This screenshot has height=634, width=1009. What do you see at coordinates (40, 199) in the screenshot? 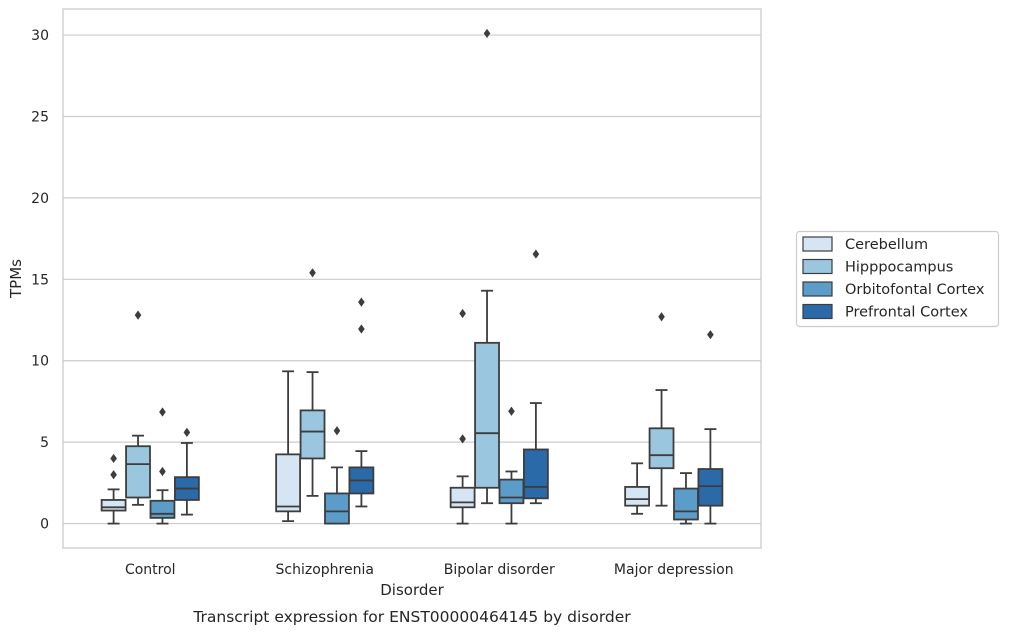
I see `y-tick-label: 20` at bounding box center [40, 199].